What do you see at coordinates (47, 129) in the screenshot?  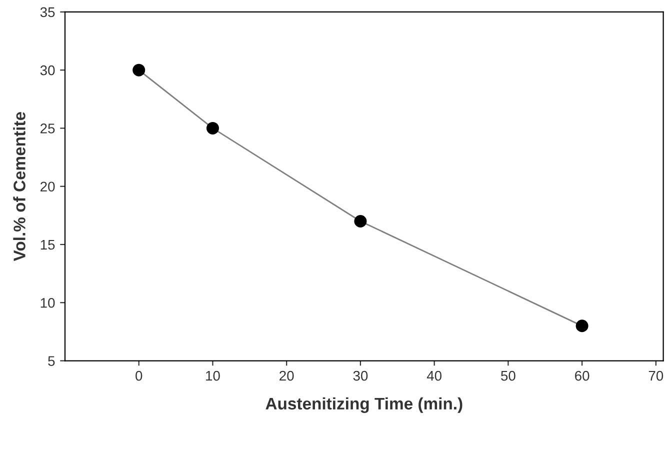 I see `y-tick-label: 25` at bounding box center [47, 129].